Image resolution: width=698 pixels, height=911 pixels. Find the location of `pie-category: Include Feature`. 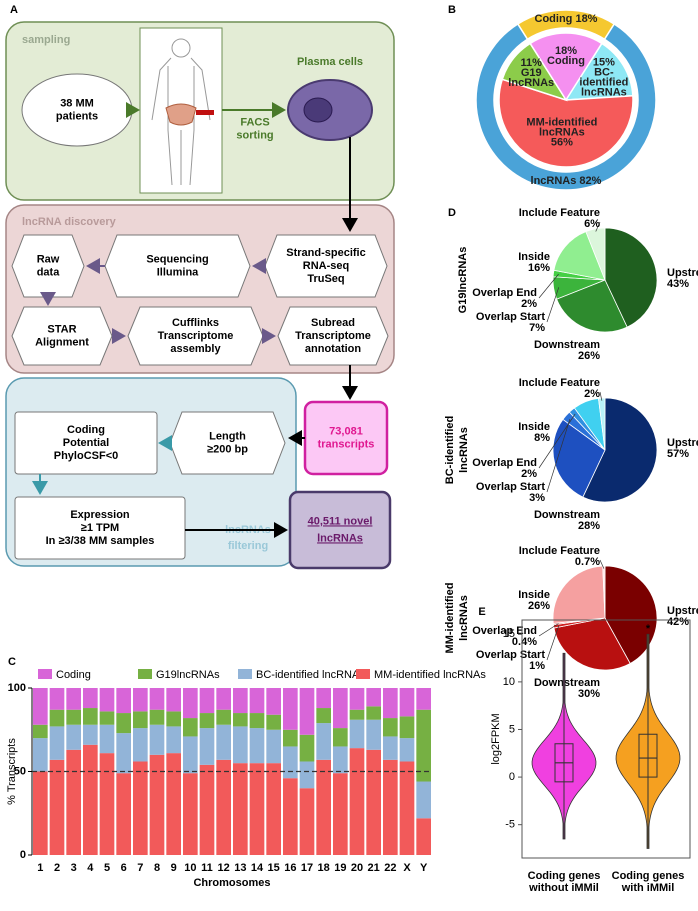

pie-category: Include Feature is located at coordinates (559, 551).